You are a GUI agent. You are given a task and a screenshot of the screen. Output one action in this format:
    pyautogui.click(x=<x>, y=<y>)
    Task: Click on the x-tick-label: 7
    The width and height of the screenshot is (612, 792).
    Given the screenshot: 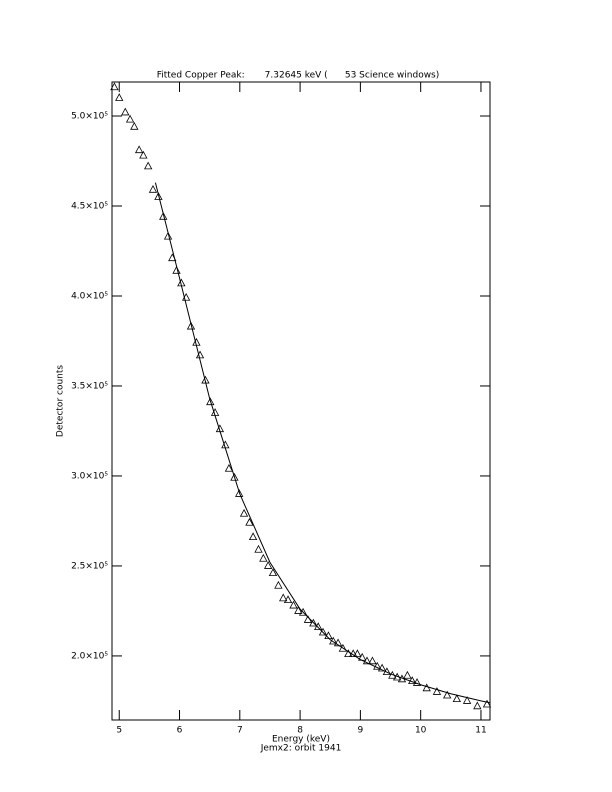 What is the action you would take?
    pyautogui.click(x=240, y=731)
    